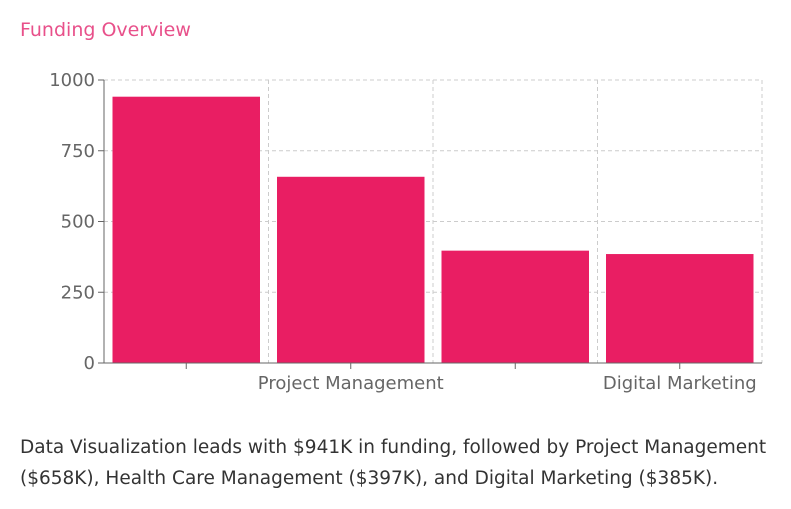 The image size is (791, 509). I want to click on y-tick-label: 0, so click(89, 363).